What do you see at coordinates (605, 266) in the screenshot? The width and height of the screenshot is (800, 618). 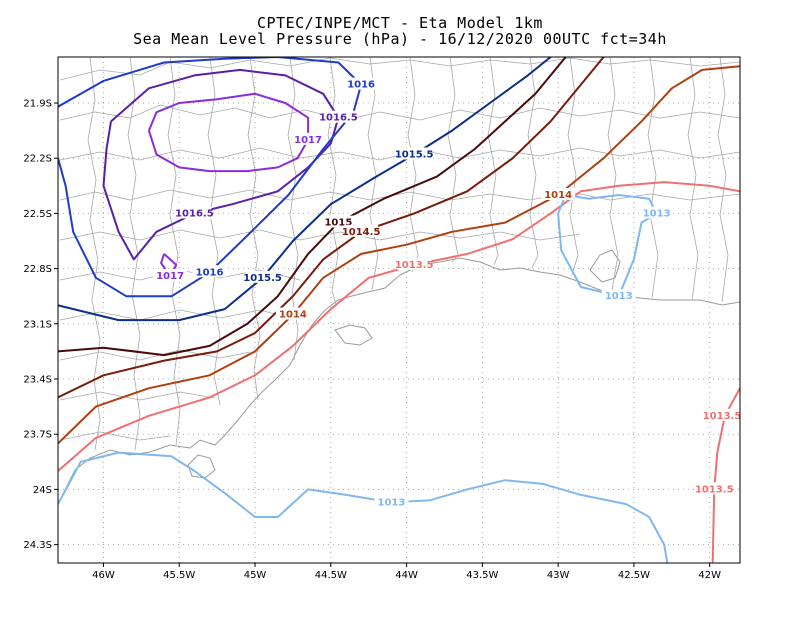 I see `guanabara-bay` at bounding box center [605, 266].